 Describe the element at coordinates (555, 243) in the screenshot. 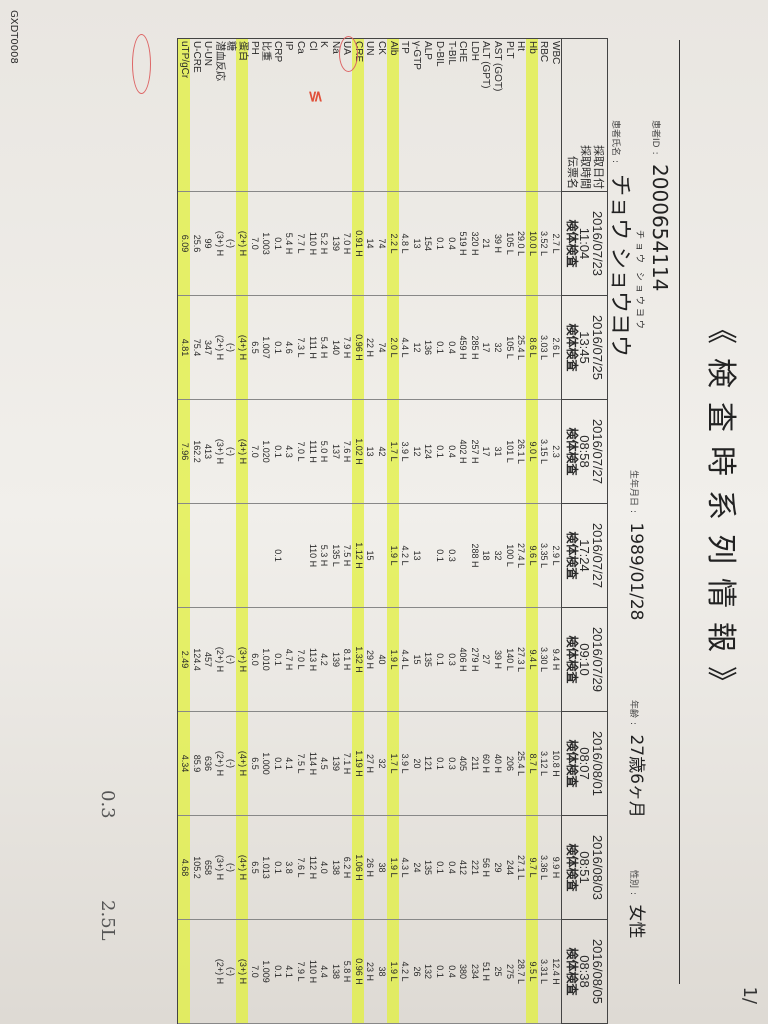

I see `test-value: 2.7 L` at that location.